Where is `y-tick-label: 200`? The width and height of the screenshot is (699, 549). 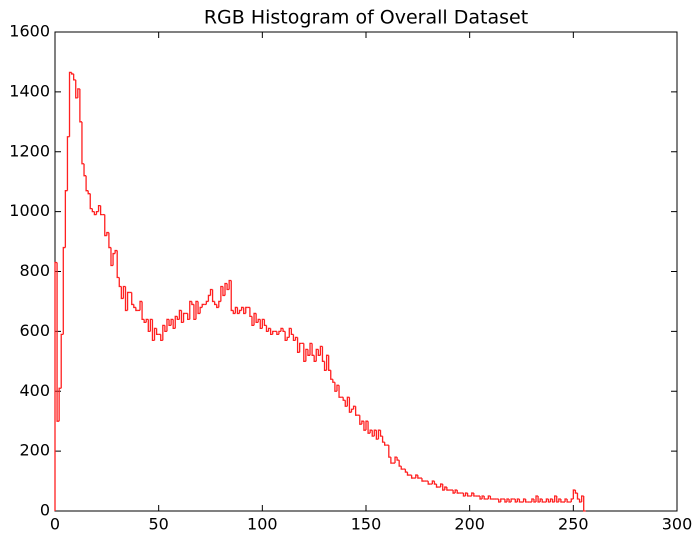 y-tick-label: 200 is located at coordinates (34, 450).